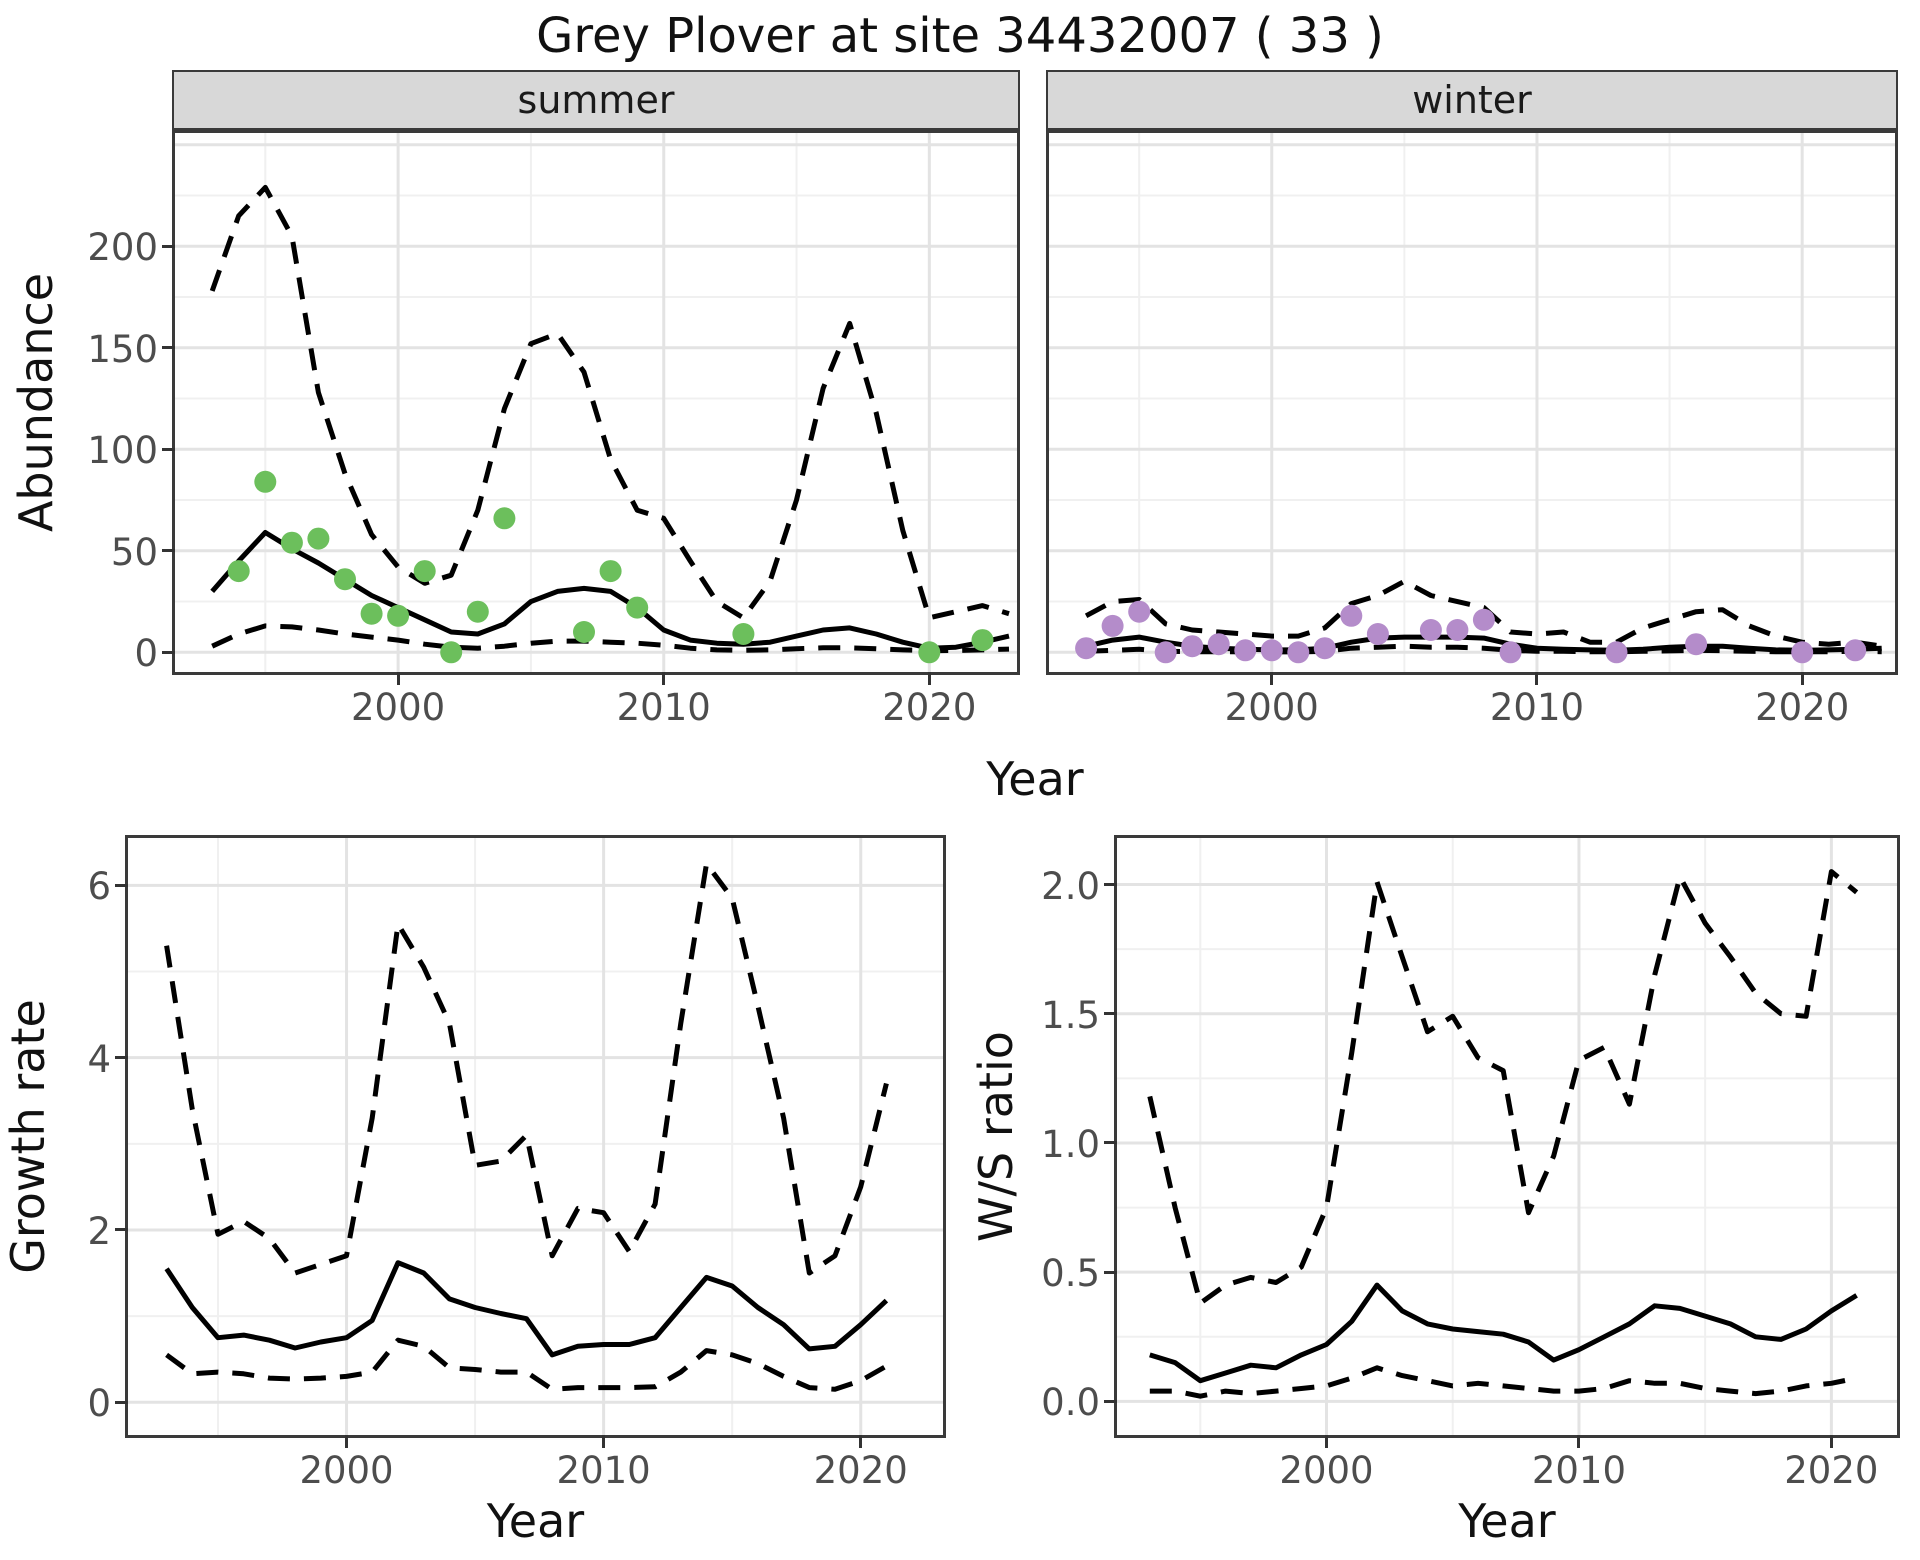 The image size is (1920, 1560). Describe the element at coordinates (1070, 1144) in the screenshot. I see `ws-y-tick-label: 1.0` at that location.